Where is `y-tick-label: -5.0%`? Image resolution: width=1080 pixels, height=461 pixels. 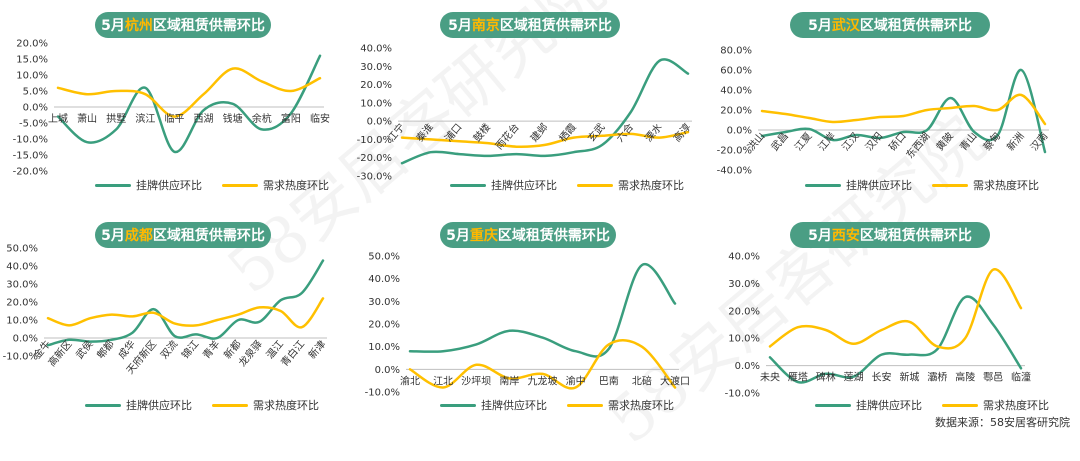 y-tick-label: -5.0% is located at coordinates (33, 124).